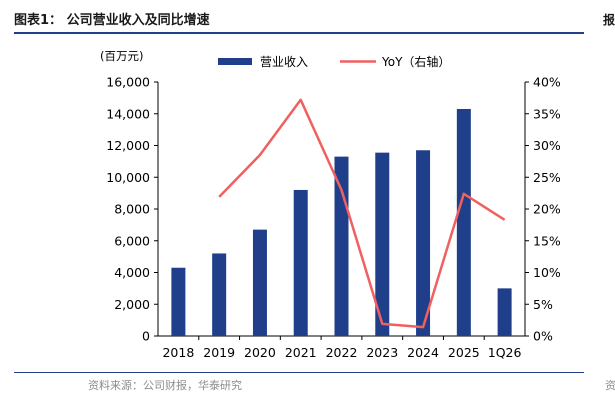  I want to click on x-tick-label: 1Q26, so click(505, 352).